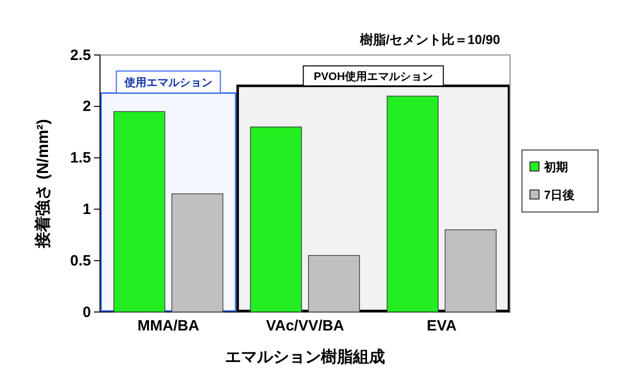  I want to click on band-label: PVOH使用エマルション, so click(373, 76).